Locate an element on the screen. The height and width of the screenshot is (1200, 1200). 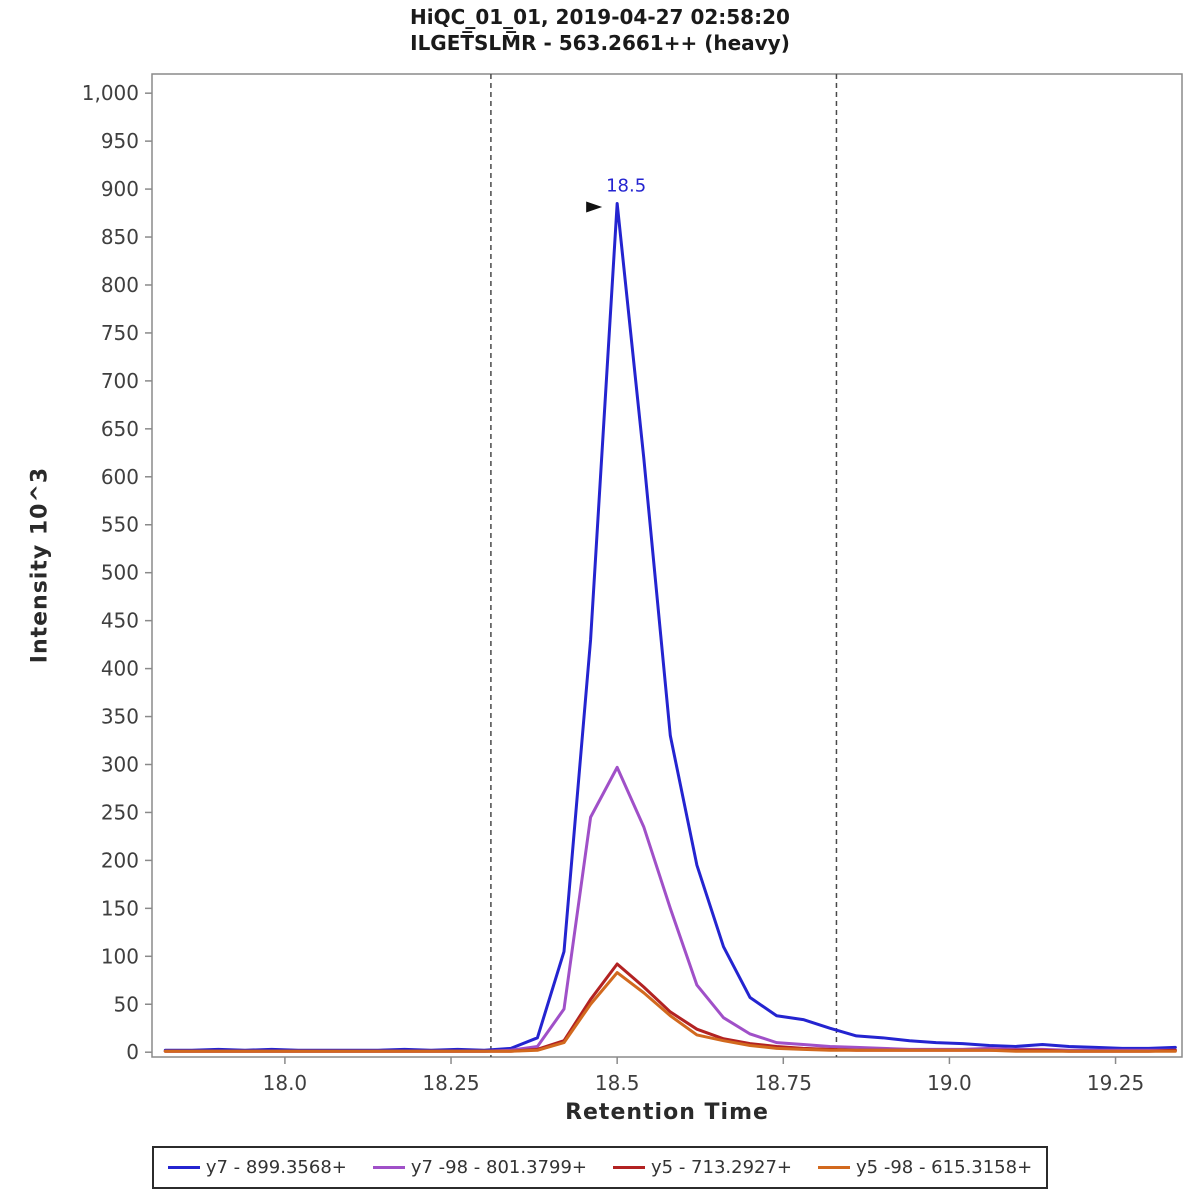
y-tick-label: 950 is located at coordinates (120, 141).